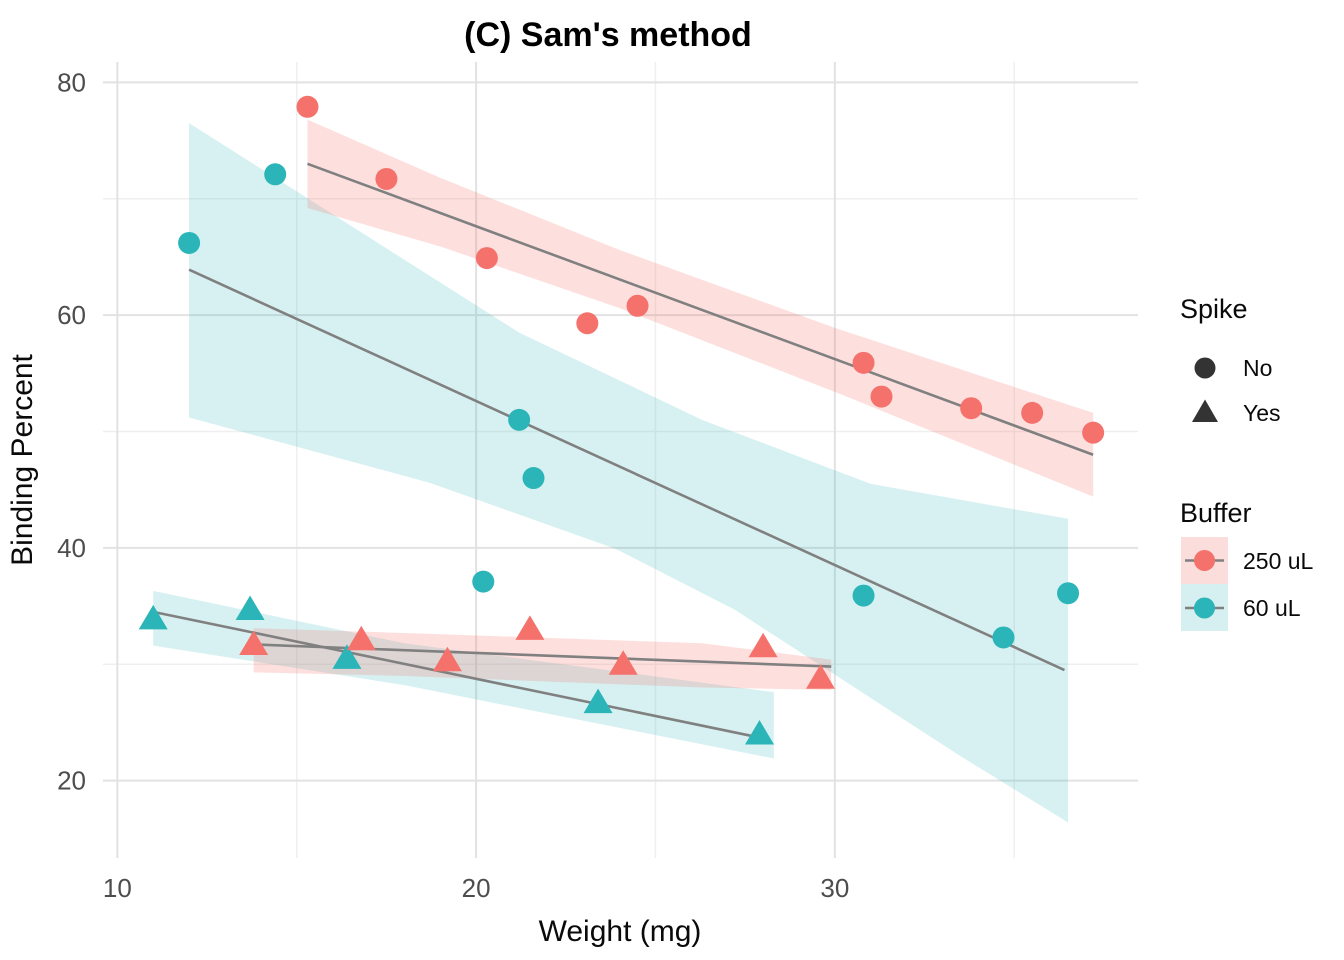  I want to click on chart-title: (C) Sam's method, so click(608, 35).